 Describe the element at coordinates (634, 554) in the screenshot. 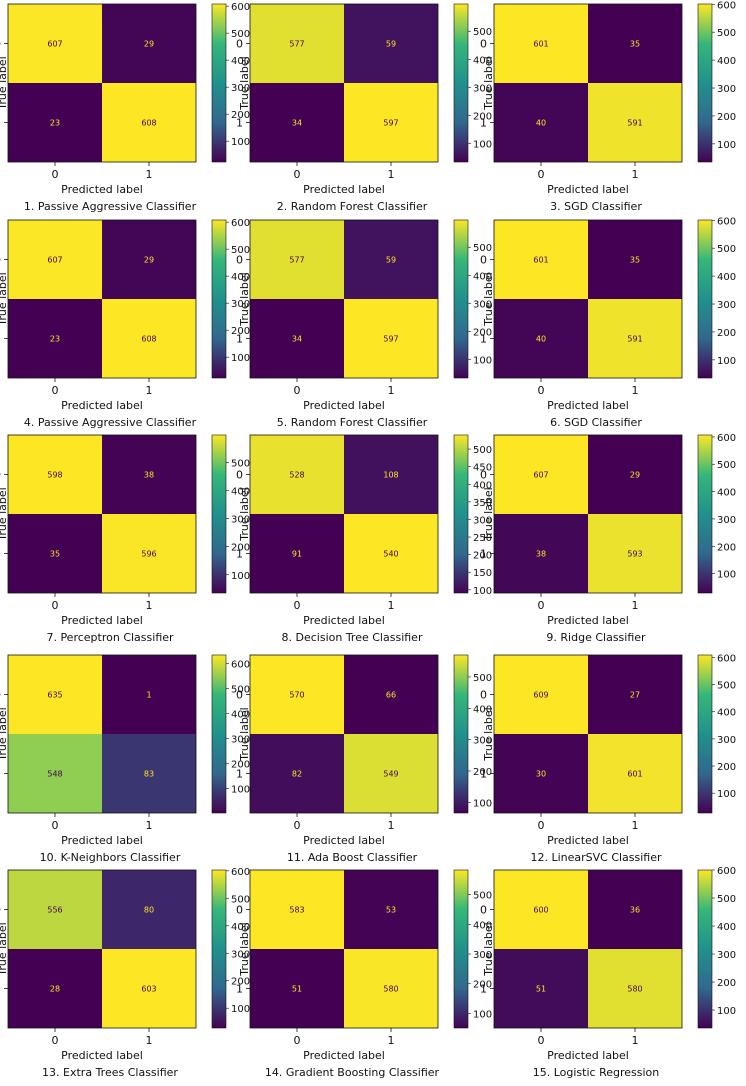

I see `cell-value-label: 593` at that location.